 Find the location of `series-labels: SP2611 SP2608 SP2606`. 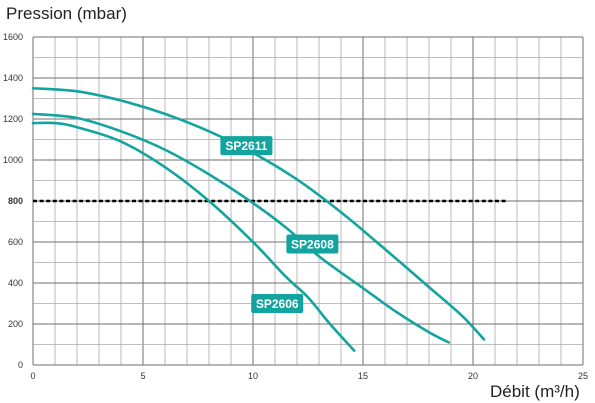

series-labels: SP2611 SP2608 SP2606 is located at coordinates (279, 224).